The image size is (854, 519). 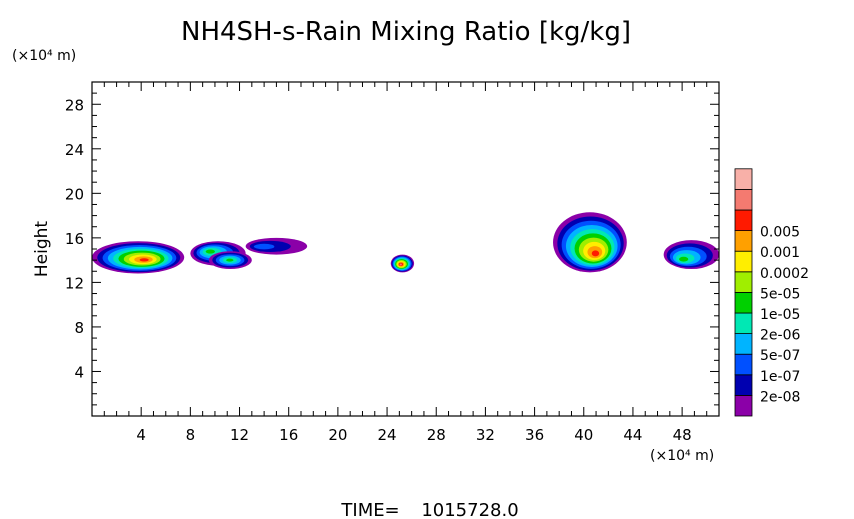 I want to click on x-tick-label: 32, so click(x=485, y=435).